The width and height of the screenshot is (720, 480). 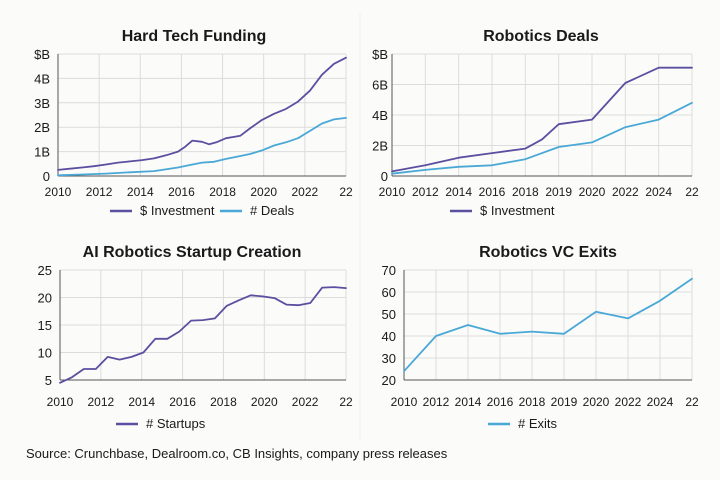 What do you see at coordinates (538, 423) in the screenshot?
I see `legend-label: # Exits` at bounding box center [538, 423].